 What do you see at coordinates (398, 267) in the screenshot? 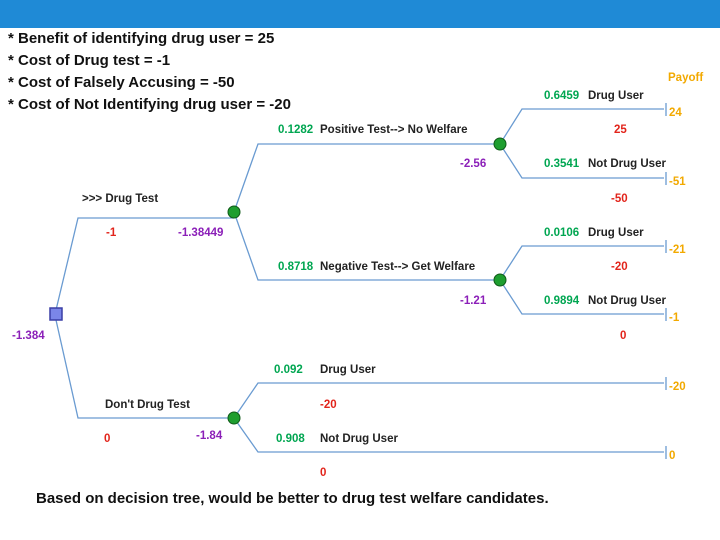
I see `negative-label: Negative Test--> Get Welfare` at bounding box center [398, 267].